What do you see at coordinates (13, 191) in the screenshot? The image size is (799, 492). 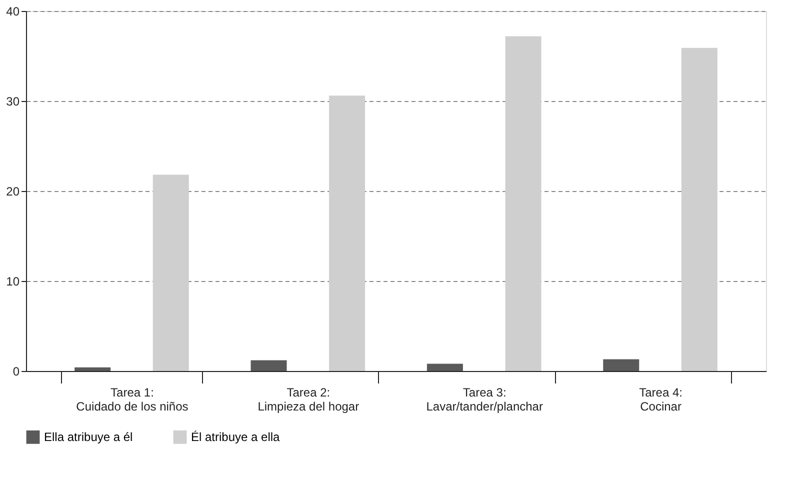 I see `y-tick-label: 20` at bounding box center [13, 191].